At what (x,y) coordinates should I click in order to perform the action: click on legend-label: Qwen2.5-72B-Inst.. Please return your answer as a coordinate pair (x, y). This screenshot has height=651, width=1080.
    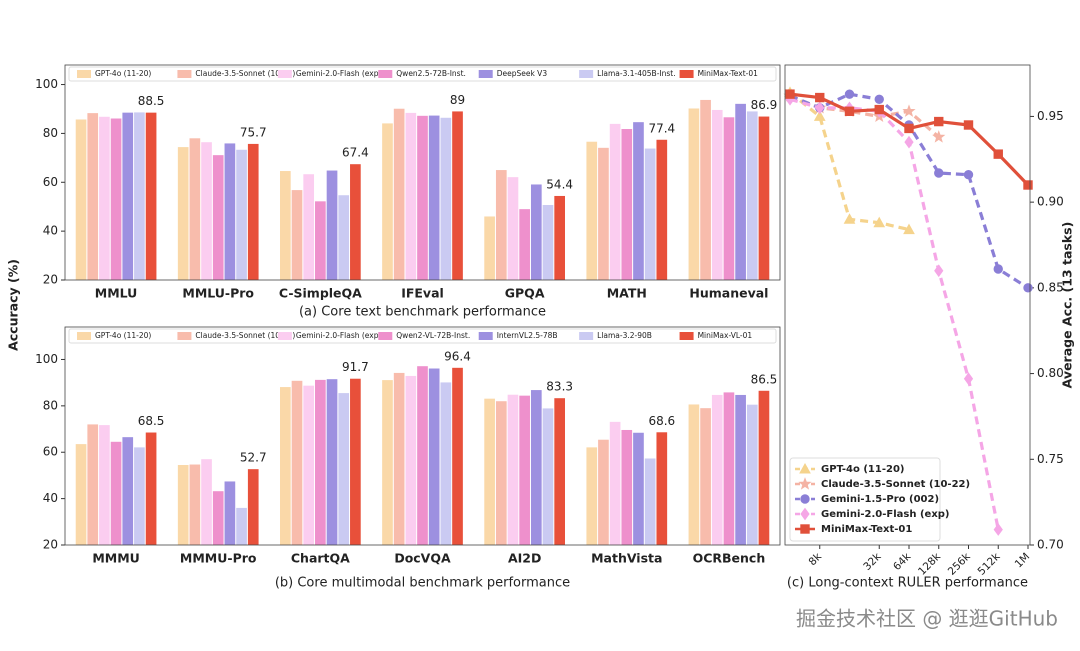
    Looking at the image, I should click on (431, 73).